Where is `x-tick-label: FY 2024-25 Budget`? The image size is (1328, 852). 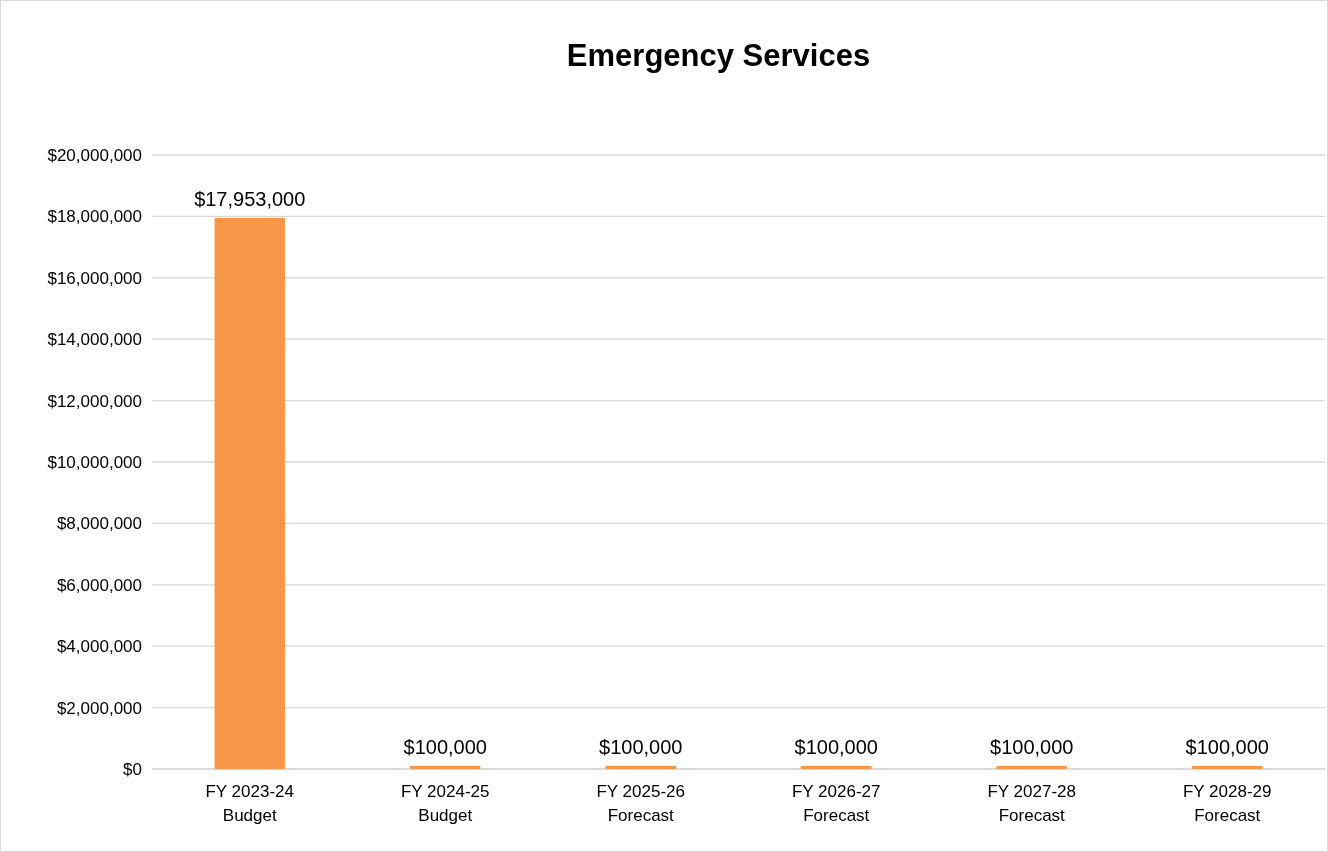 x-tick-label: FY 2024-25 Budget is located at coordinates (445, 803).